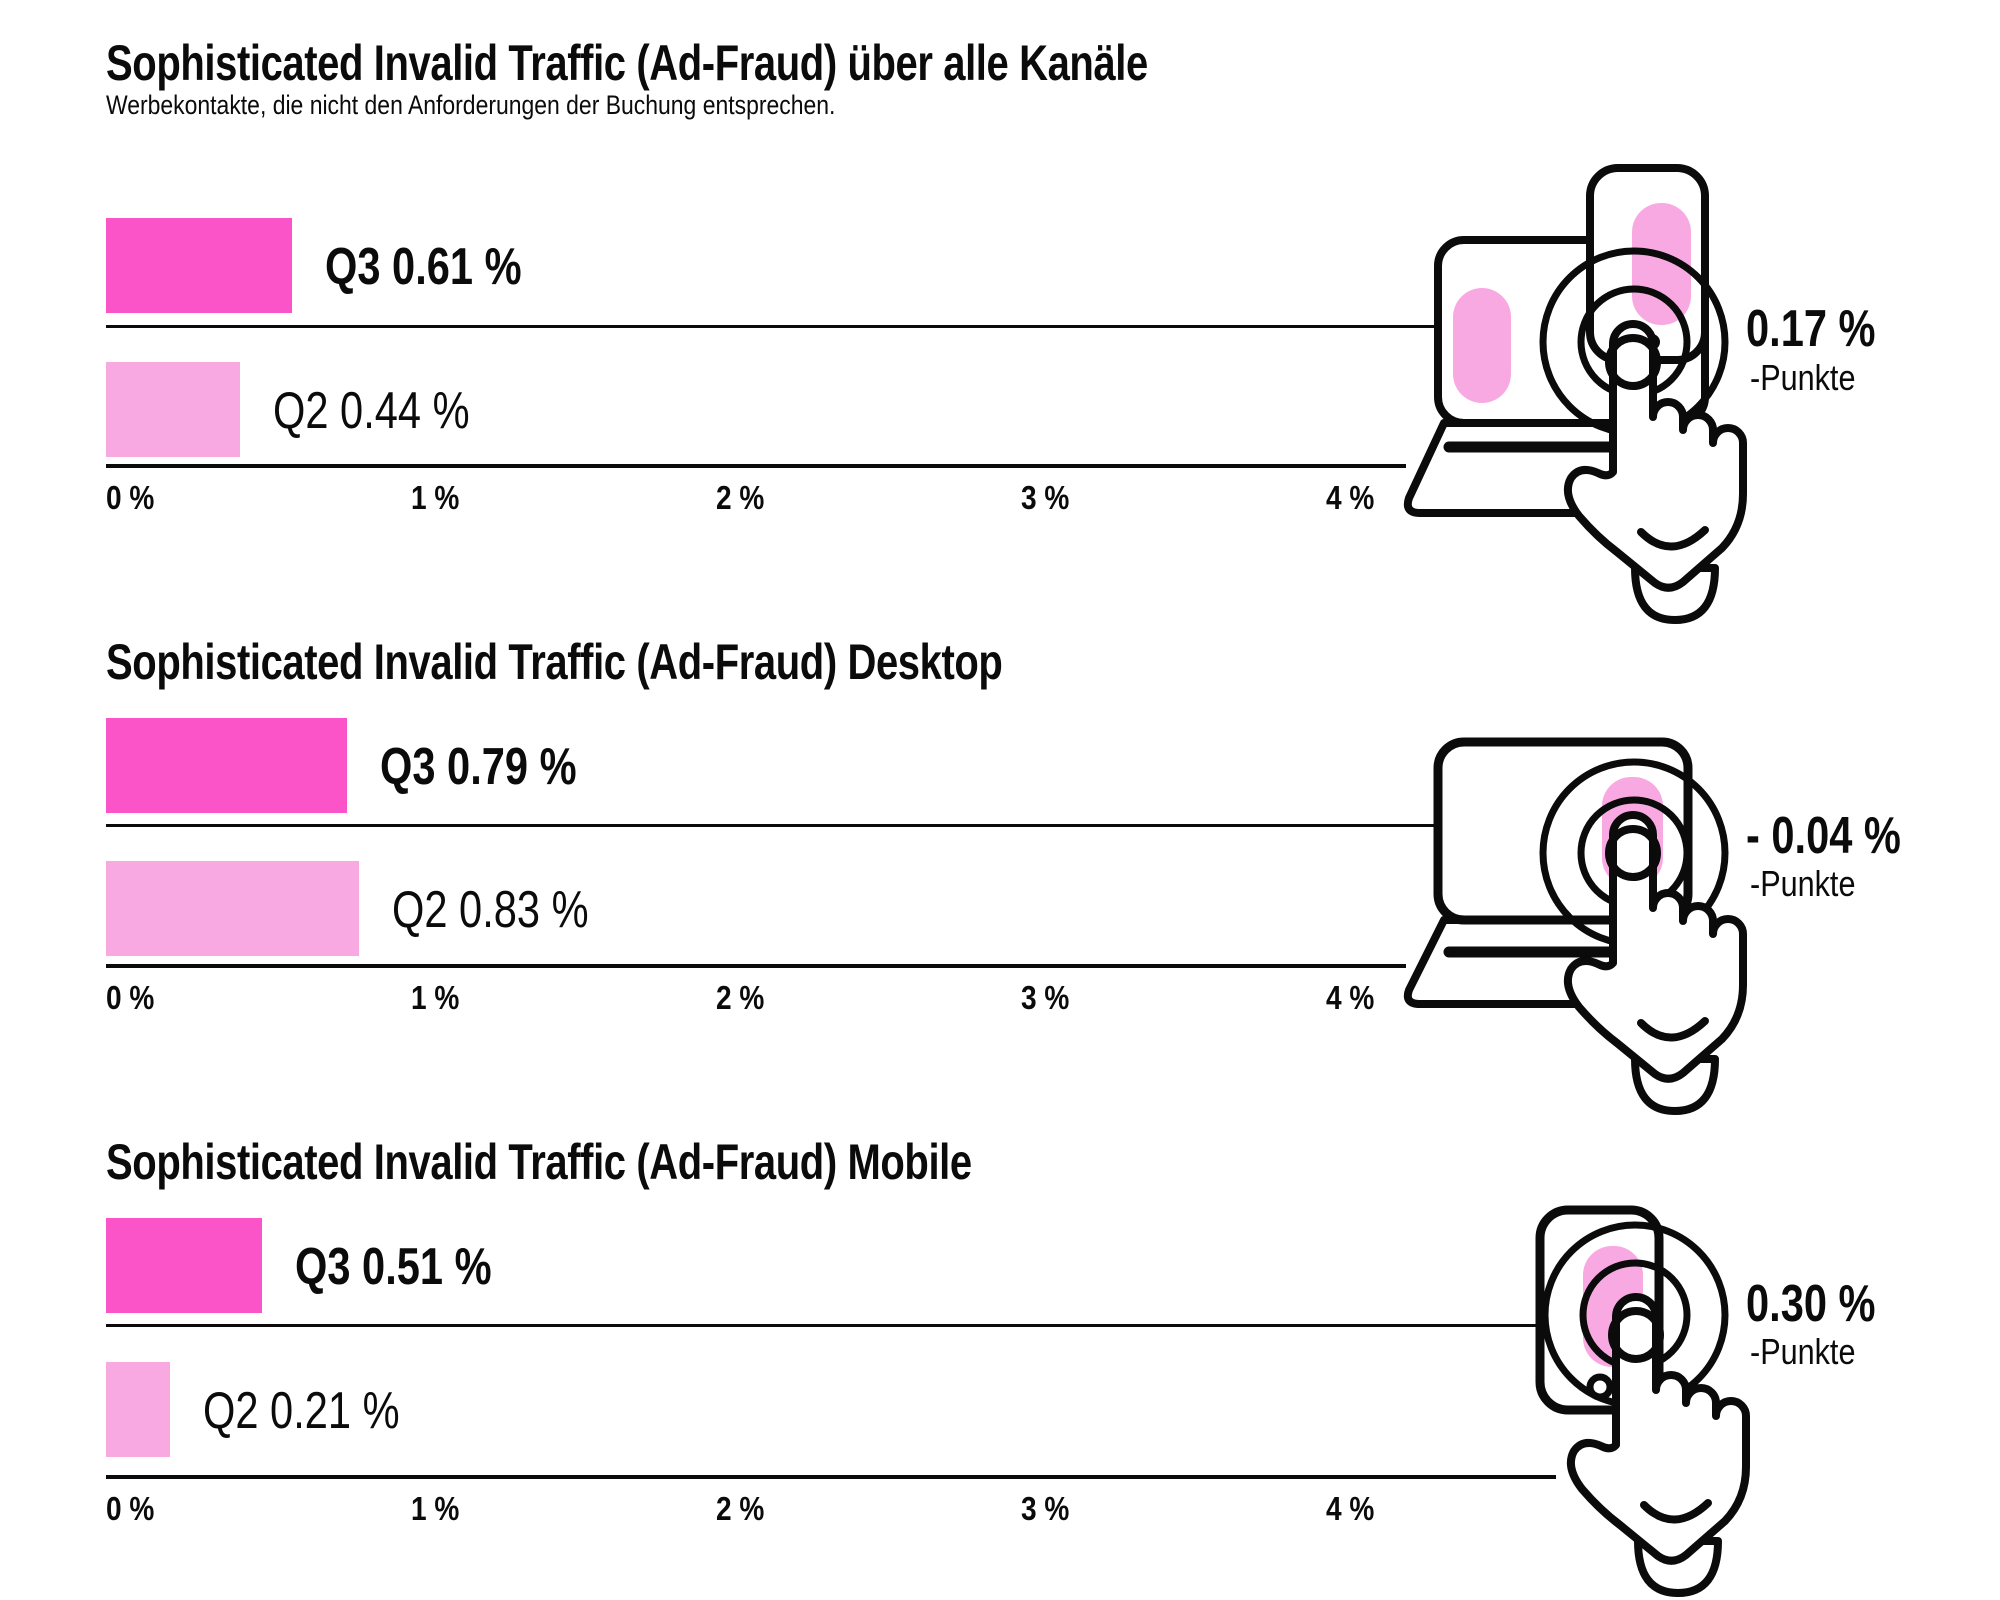 This screenshot has width=2000, height=1600. Describe the element at coordinates (1652, 342) in the screenshot. I see `tap-point` at that location.